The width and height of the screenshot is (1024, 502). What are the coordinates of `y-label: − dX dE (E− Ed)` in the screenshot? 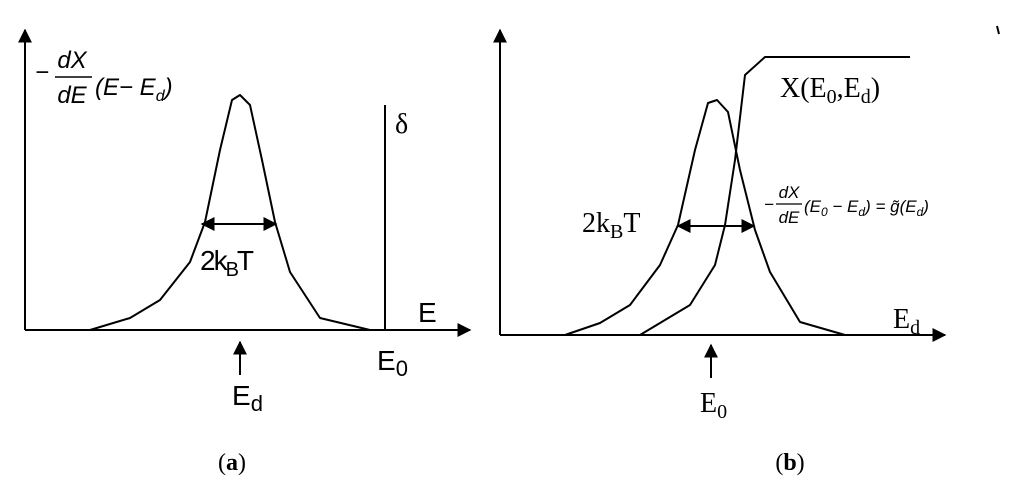 It's located at (104, 78).